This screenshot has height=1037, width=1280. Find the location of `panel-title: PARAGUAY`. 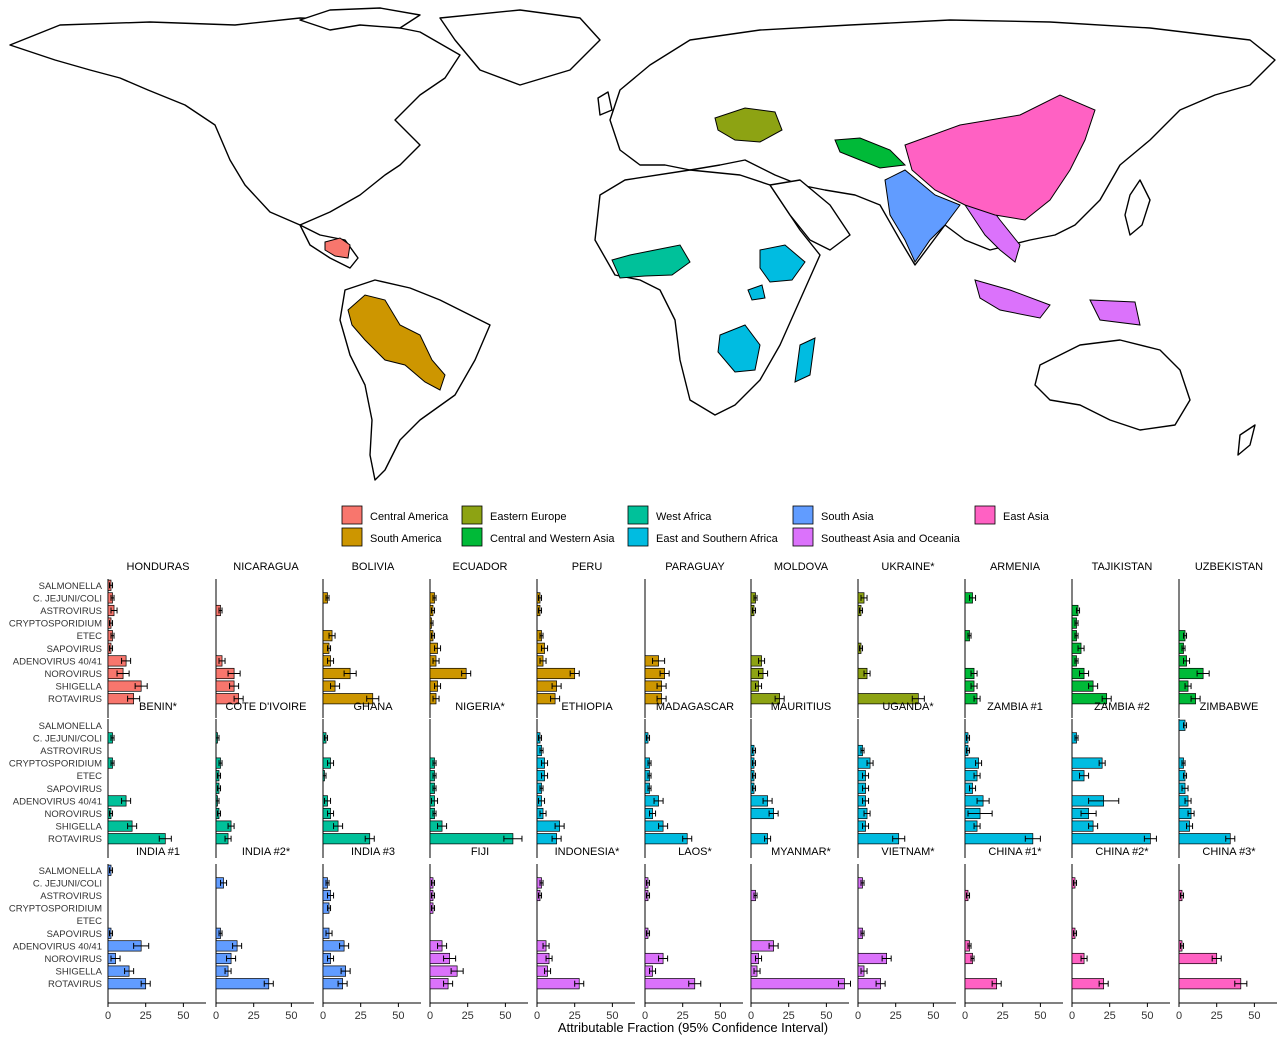

panel-title: PARAGUAY is located at coordinates (695, 567).